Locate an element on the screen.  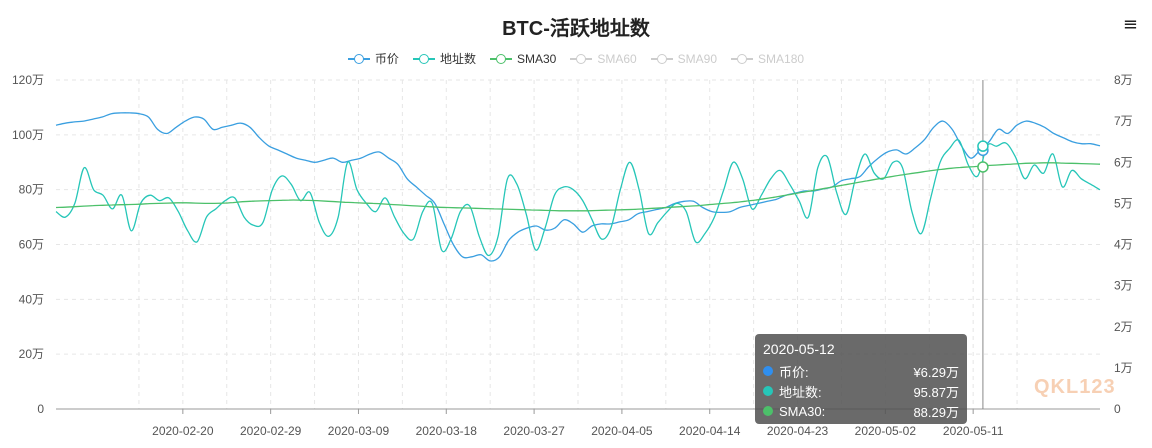
x-tick-label: 2020-03-27 is located at coordinates (534, 431).